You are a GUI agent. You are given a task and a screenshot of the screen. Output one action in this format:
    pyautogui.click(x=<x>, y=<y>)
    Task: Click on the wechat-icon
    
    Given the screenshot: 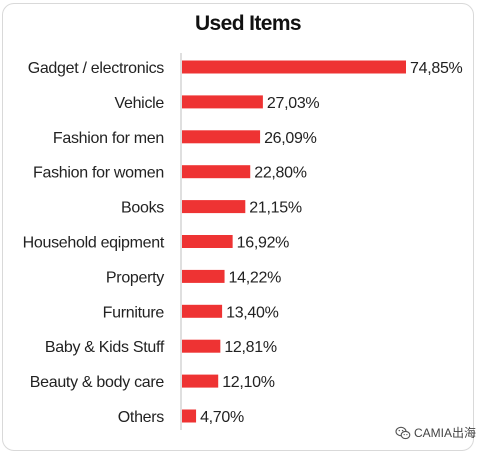 What is the action you would take?
    pyautogui.click(x=403, y=432)
    